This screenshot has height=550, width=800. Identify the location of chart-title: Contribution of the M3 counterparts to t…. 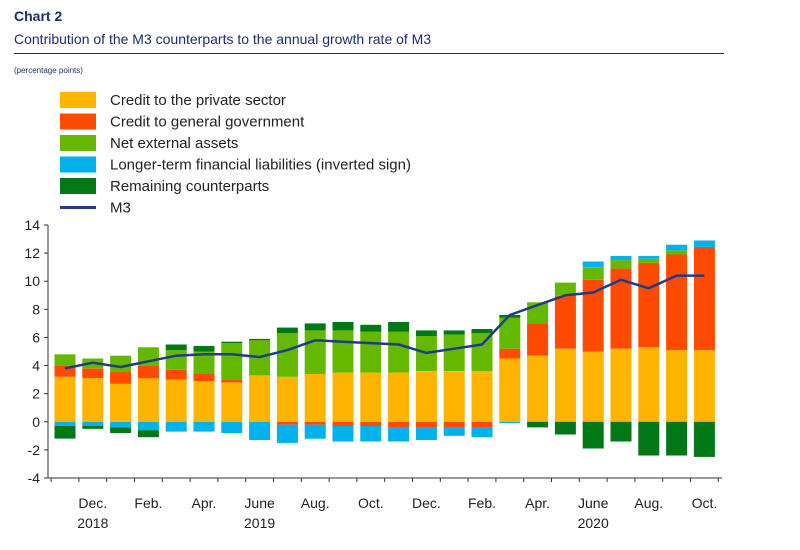
(223, 39).